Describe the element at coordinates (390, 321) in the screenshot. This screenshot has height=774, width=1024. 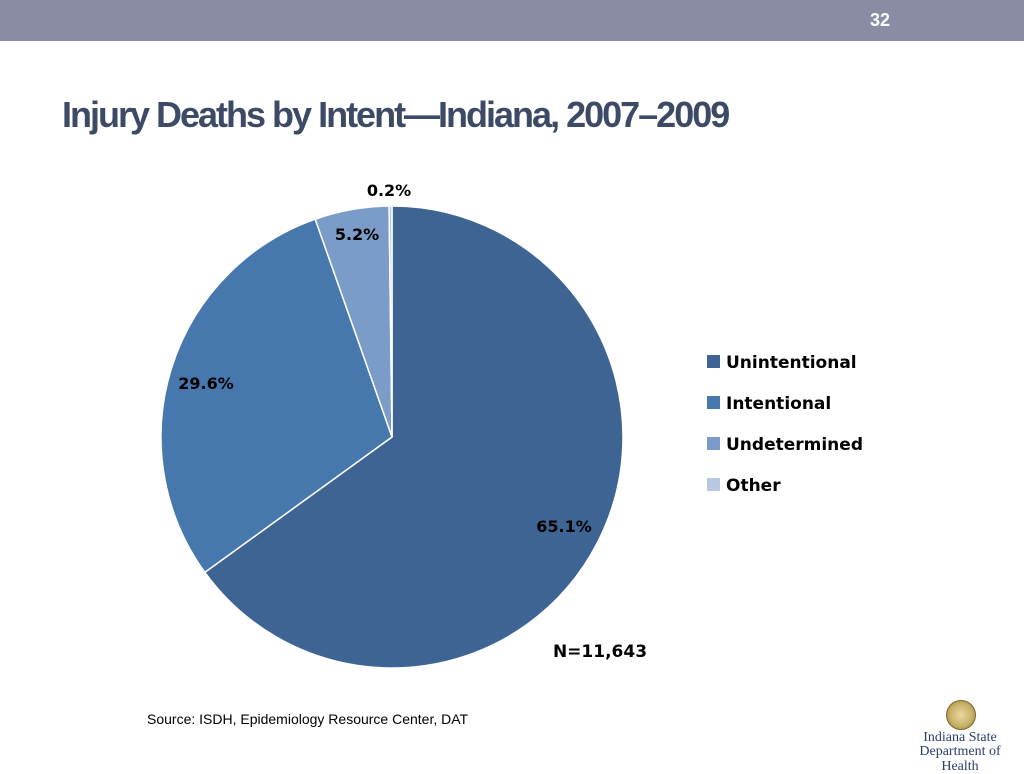
I see `pie-slice-other` at that location.